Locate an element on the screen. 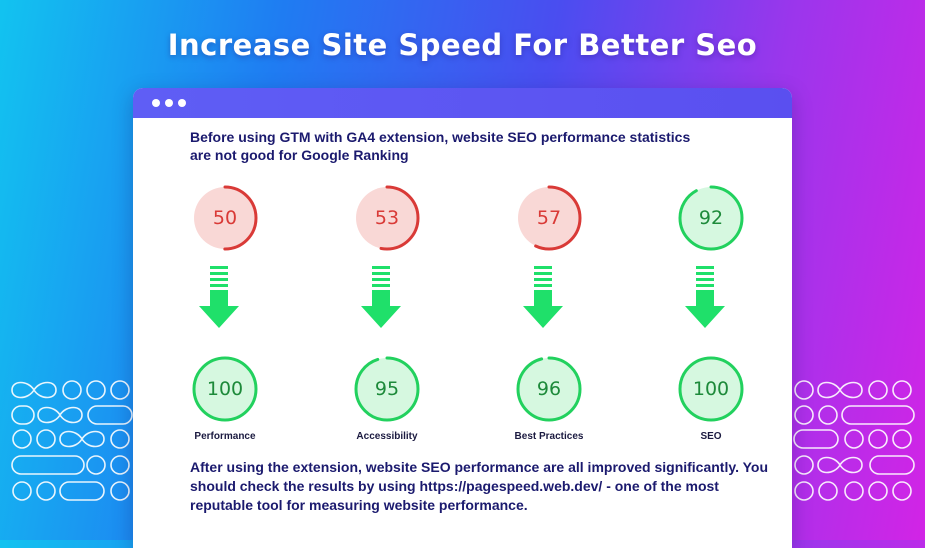 Image resolution: width=925 pixels, height=548 pixels. after-score-gauge: 96 is located at coordinates (549, 389).